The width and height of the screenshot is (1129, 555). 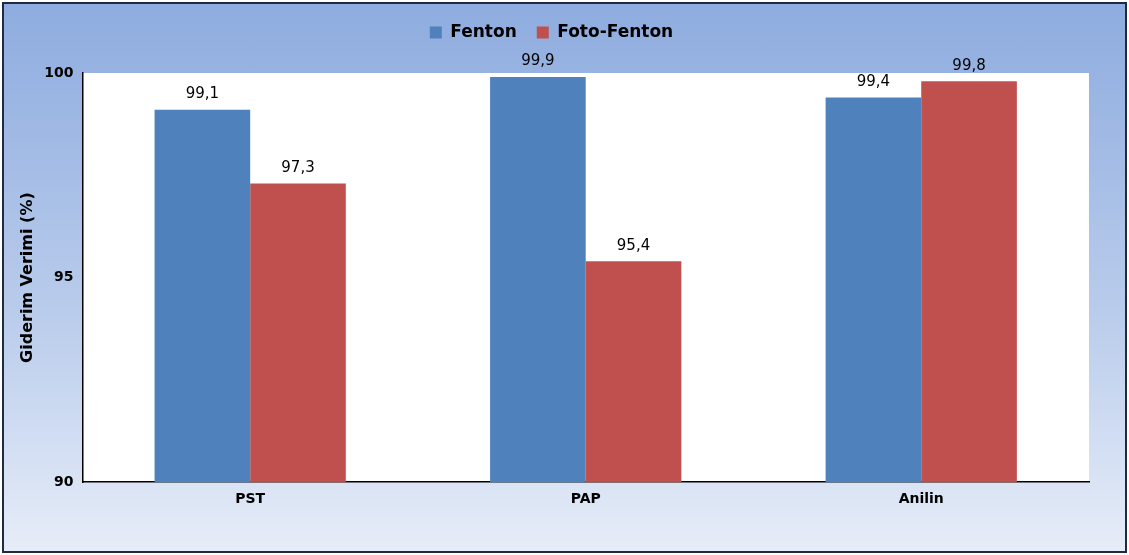 What do you see at coordinates (63, 276) in the screenshot?
I see `y-tick-label: 95` at bounding box center [63, 276].